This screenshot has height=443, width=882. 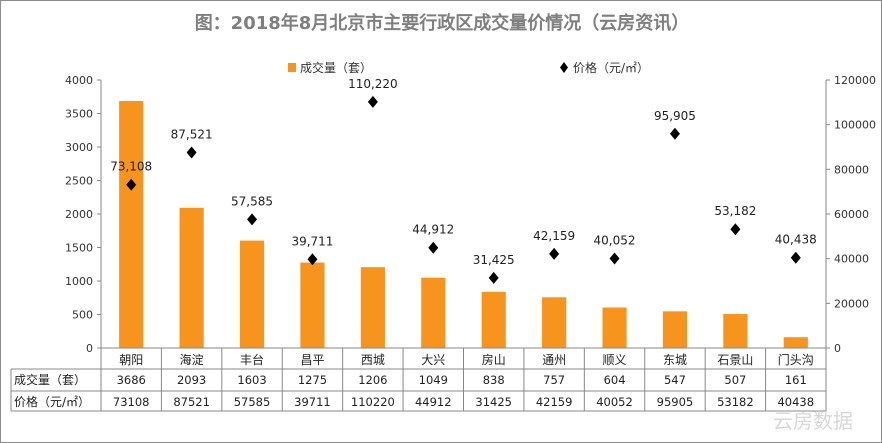 What do you see at coordinates (494, 359) in the screenshot?
I see `category-label: 房山` at bounding box center [494, 359].